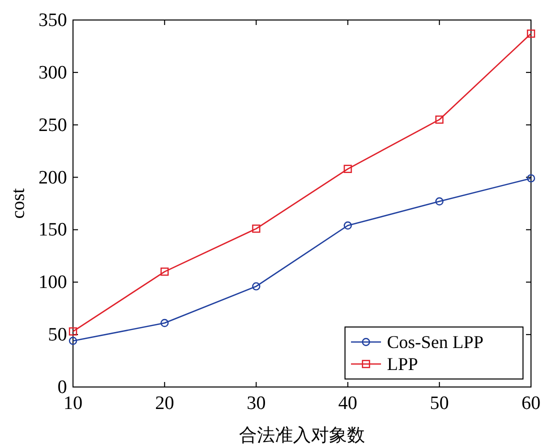 Image resolution: width=541 pixels, height=446 pixels. Describe the element at coordinates (256, 403) in the screenshot. I see `x-tick-label: 30` at that location.